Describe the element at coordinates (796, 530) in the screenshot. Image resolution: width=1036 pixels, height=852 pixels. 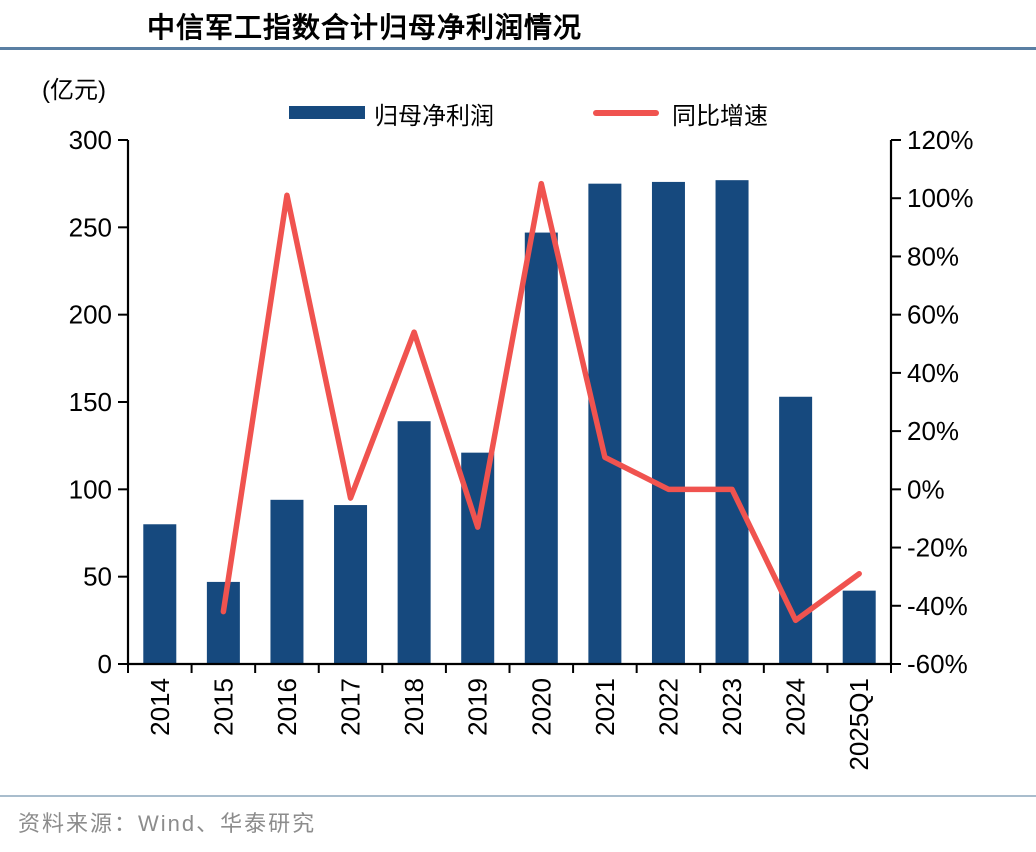
I see `bar-2024` at that location.